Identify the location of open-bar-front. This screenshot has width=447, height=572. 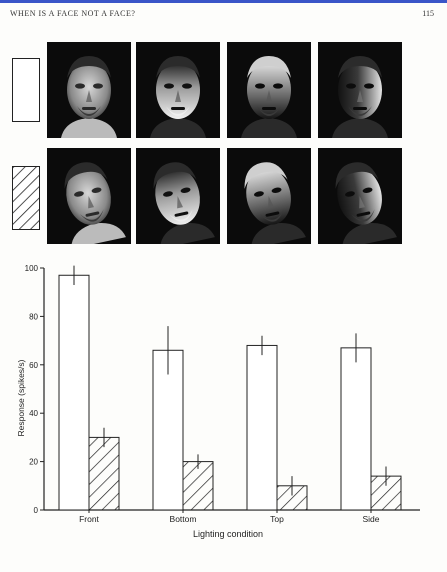
(74, 392).